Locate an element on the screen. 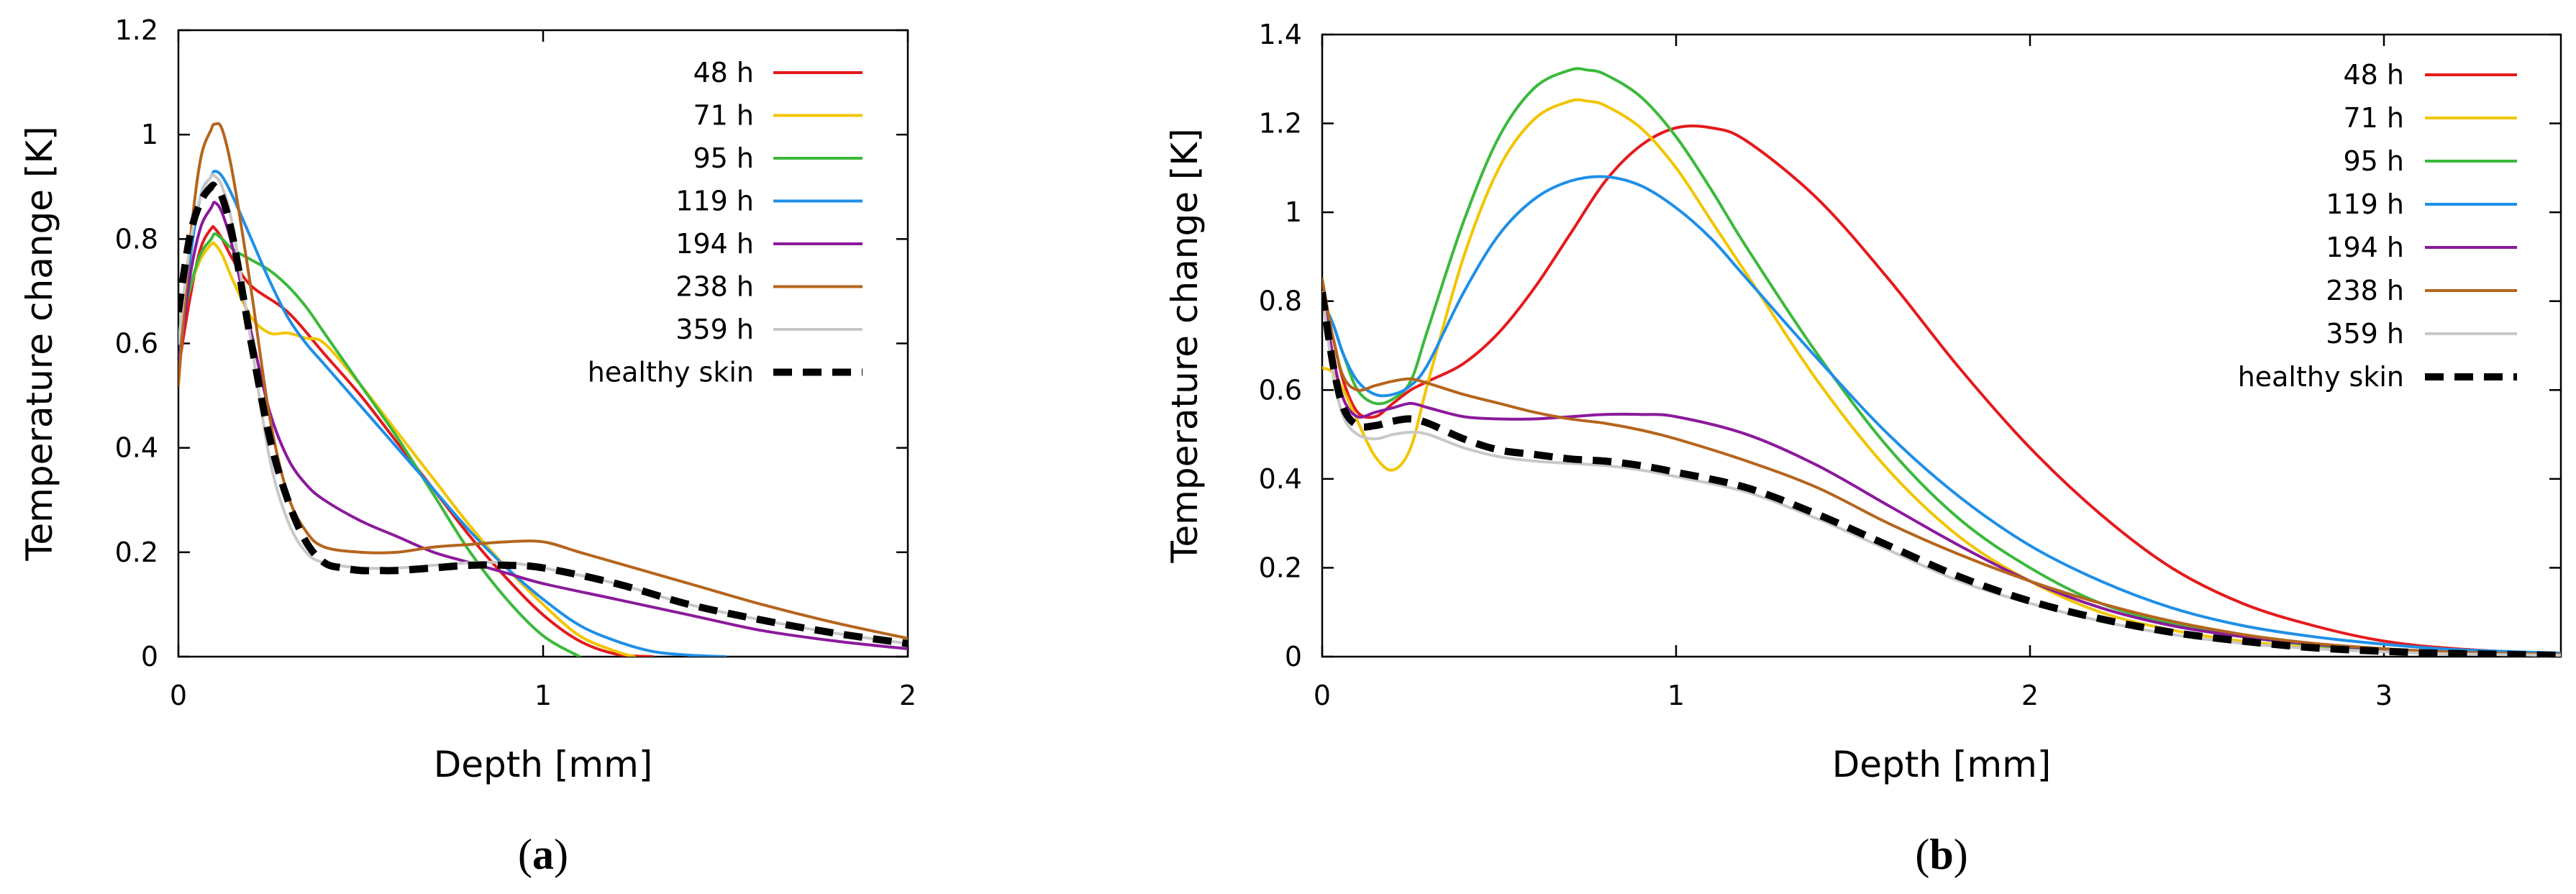  panel-label: (b) is located at coordinates (1941, 854).